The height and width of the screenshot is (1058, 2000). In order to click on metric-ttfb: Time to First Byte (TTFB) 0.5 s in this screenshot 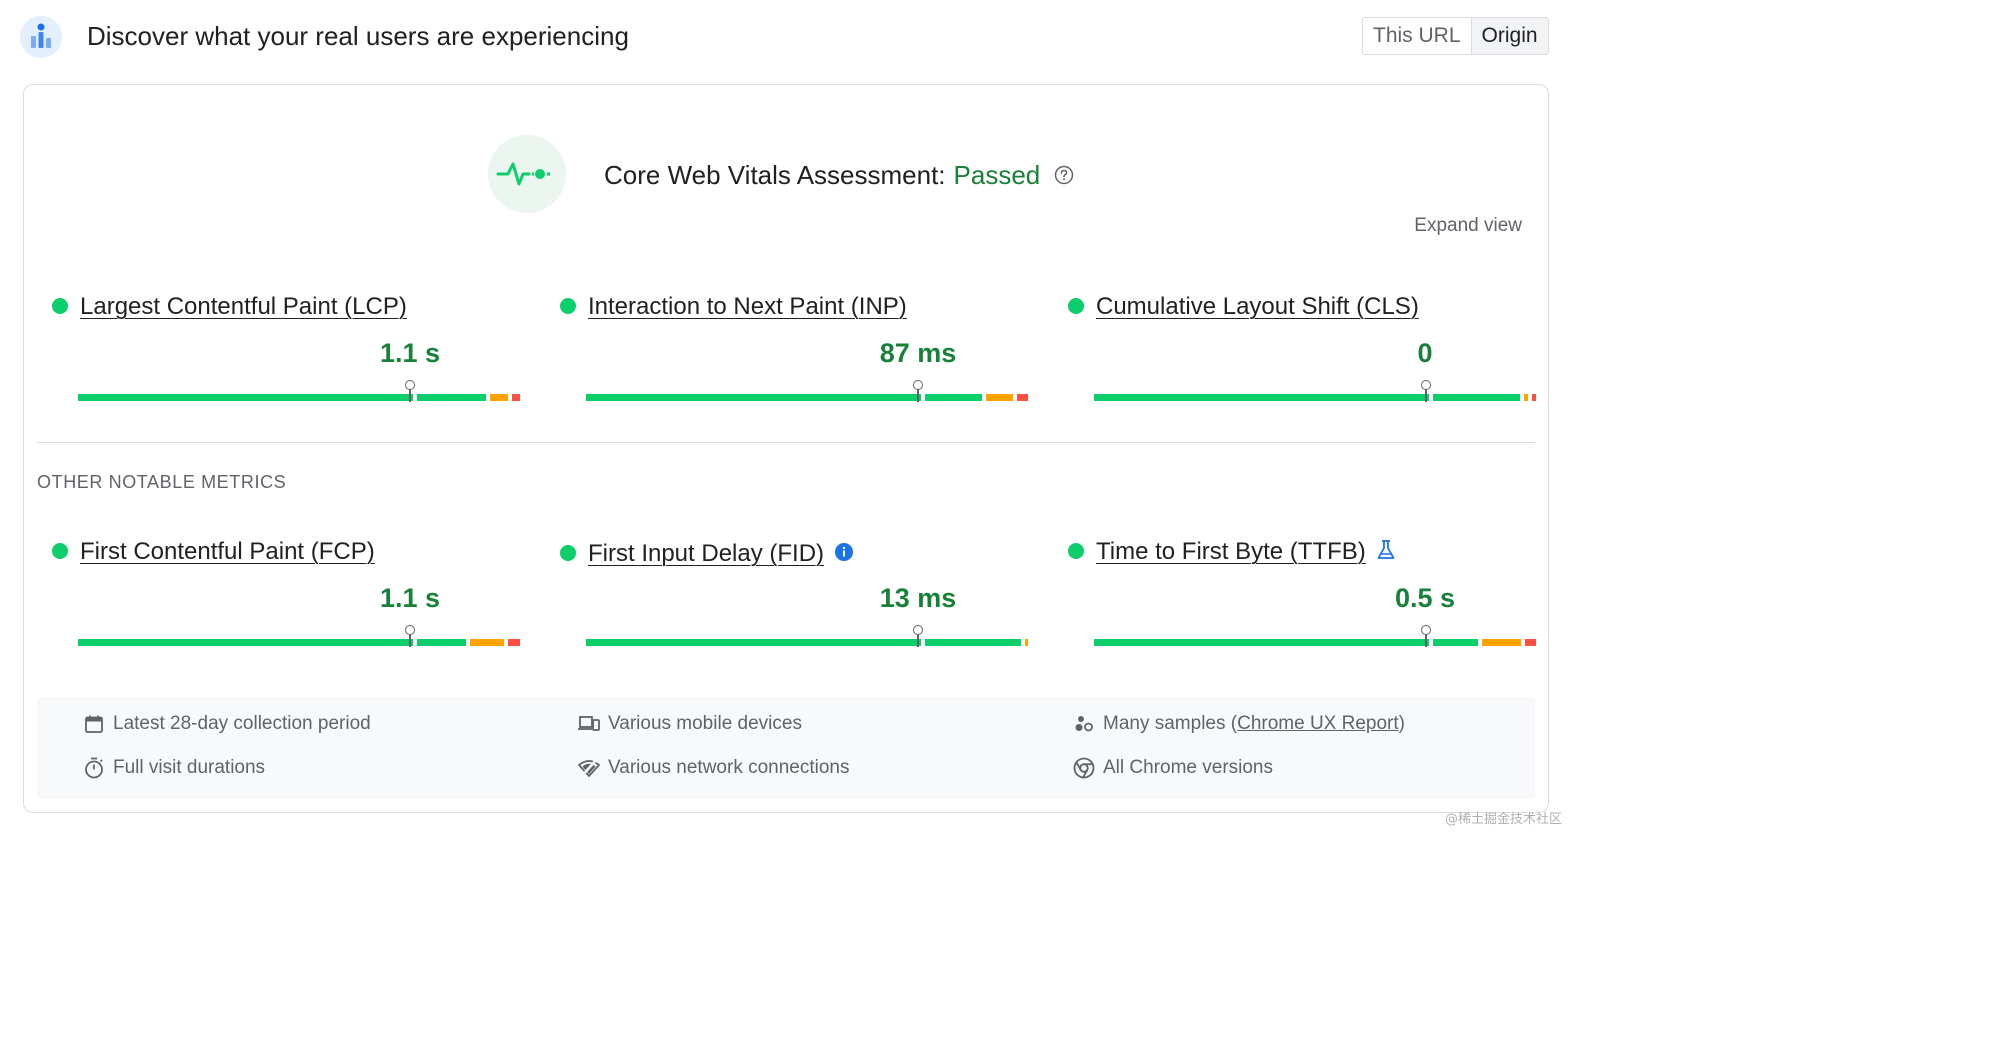, I will do `click(1303, 595)`.